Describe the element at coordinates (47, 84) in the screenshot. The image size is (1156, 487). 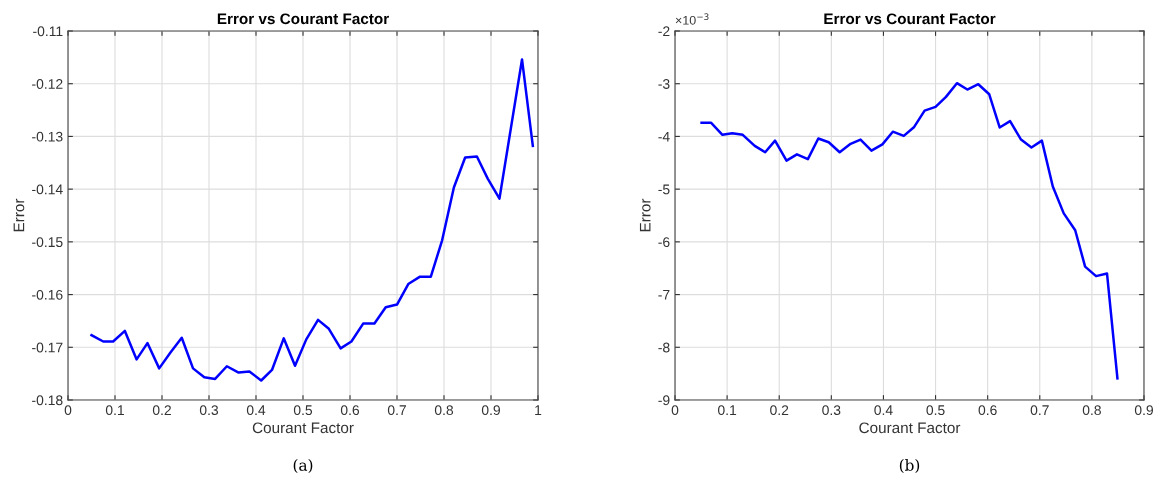
I see `y-tick-label: -0.12` at that location.